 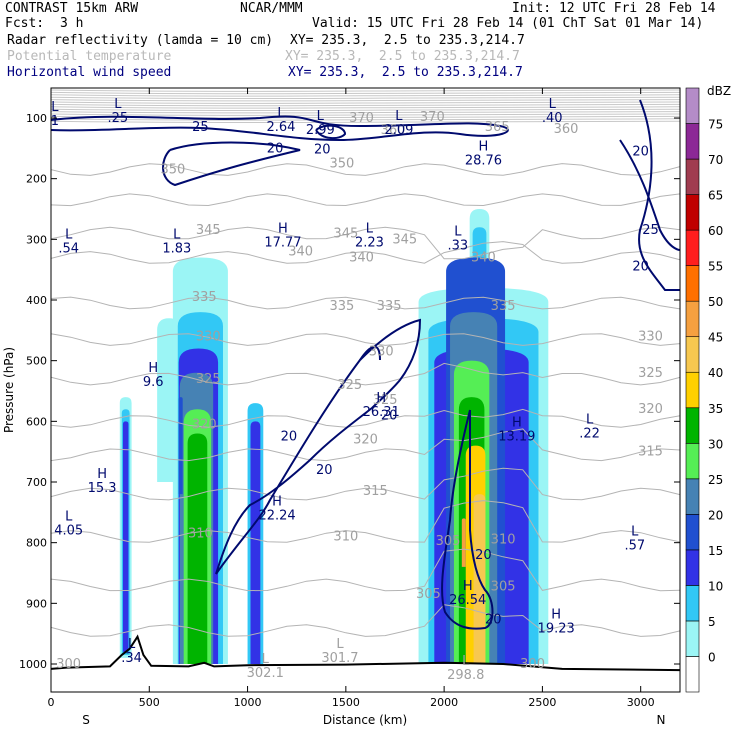 What do you see at coordinates (68, 248) in the screenshot?
I see `extremum-value: .54` at bounding box center [68, 248].